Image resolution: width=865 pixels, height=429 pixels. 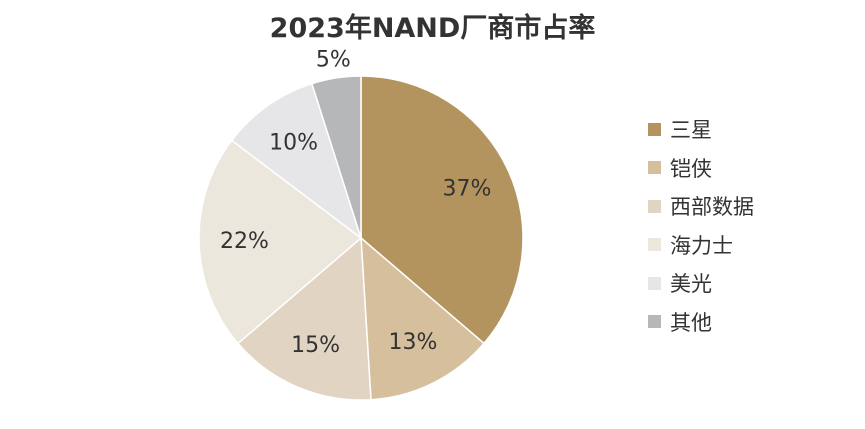 I want to click on pie-value-label-1: 13%, so click(x=413, y=342).